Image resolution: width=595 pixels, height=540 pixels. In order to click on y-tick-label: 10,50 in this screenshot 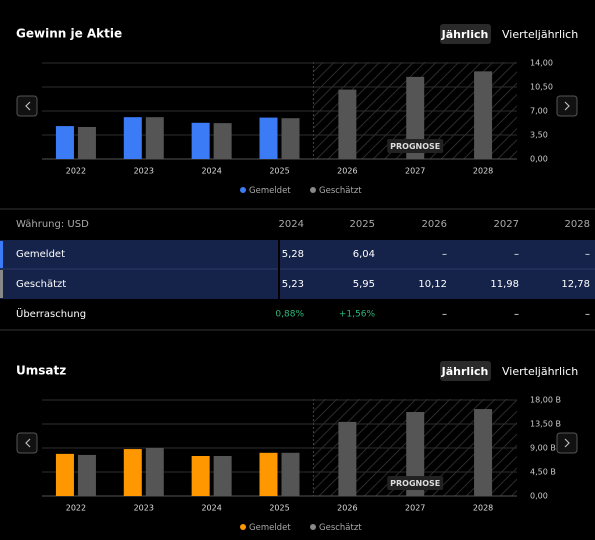, I will do `click(541, 87)`.